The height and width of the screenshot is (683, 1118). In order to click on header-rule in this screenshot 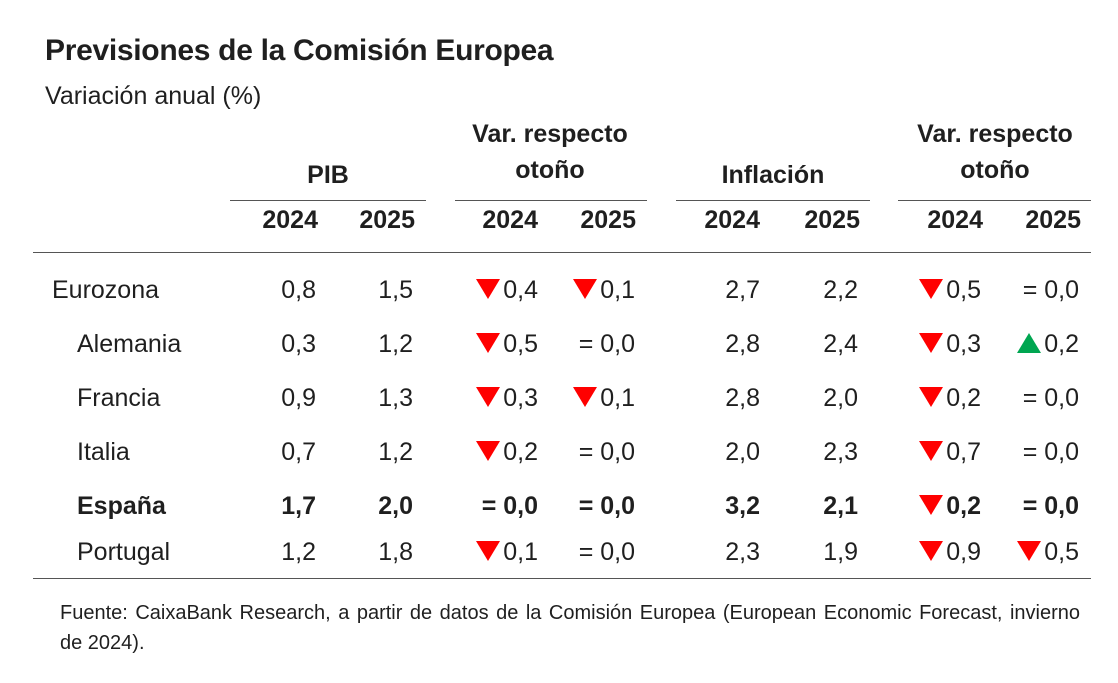, I will do `click(562, 252)`.